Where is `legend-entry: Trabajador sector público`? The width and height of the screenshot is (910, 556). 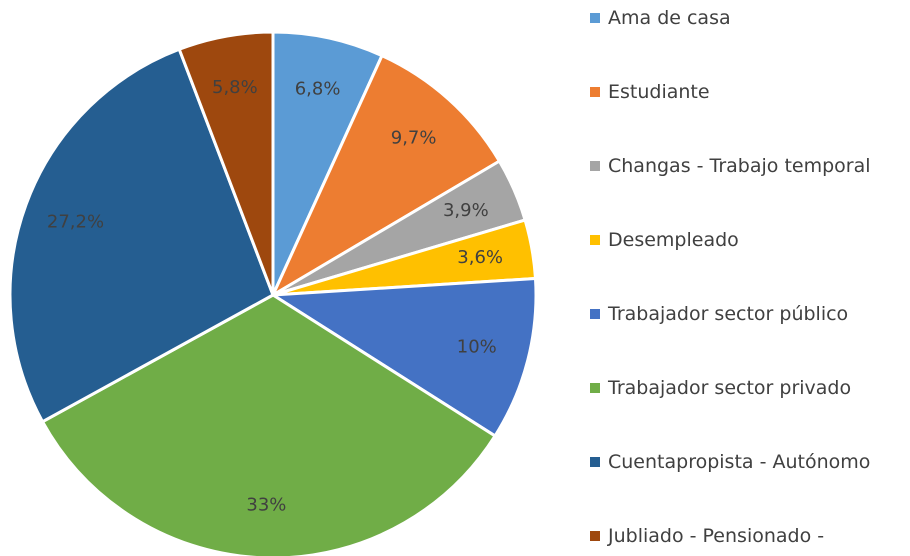
legend-entry: Trabajador sector público is located at coordinates (745, 314).